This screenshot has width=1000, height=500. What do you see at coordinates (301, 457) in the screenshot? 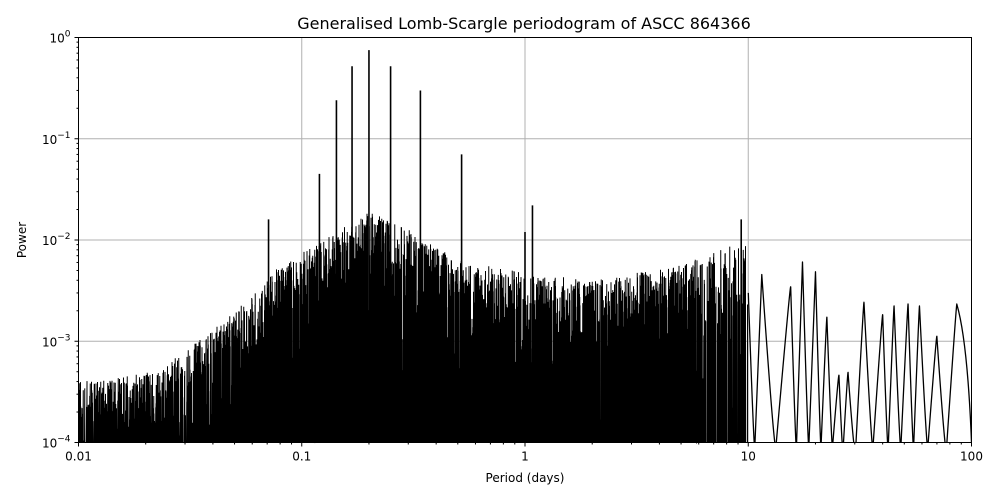
I see `x-tick-label: 0.1` at bounding box center [301, 457].